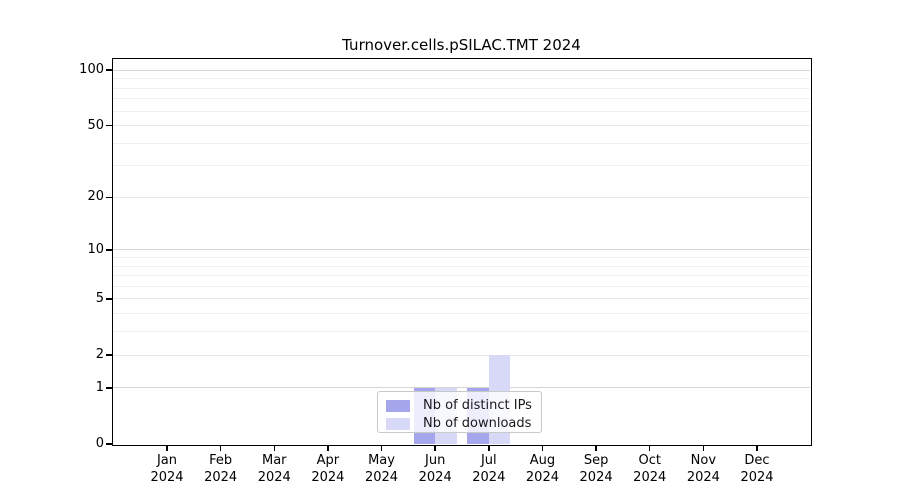  Describe the element at coordinates (435, 460) in the screenshot. I see `x-label-month: Jun` at that location.